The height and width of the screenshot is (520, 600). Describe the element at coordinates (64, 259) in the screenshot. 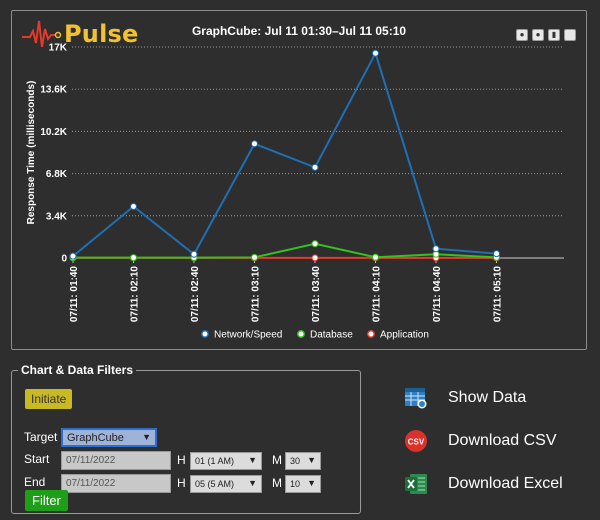

I see `y-tick-label: 0` at that location.